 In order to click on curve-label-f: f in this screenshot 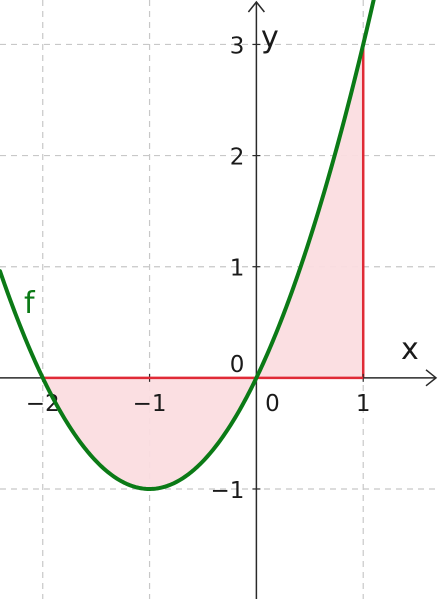, I will do `click(30, 303)`.